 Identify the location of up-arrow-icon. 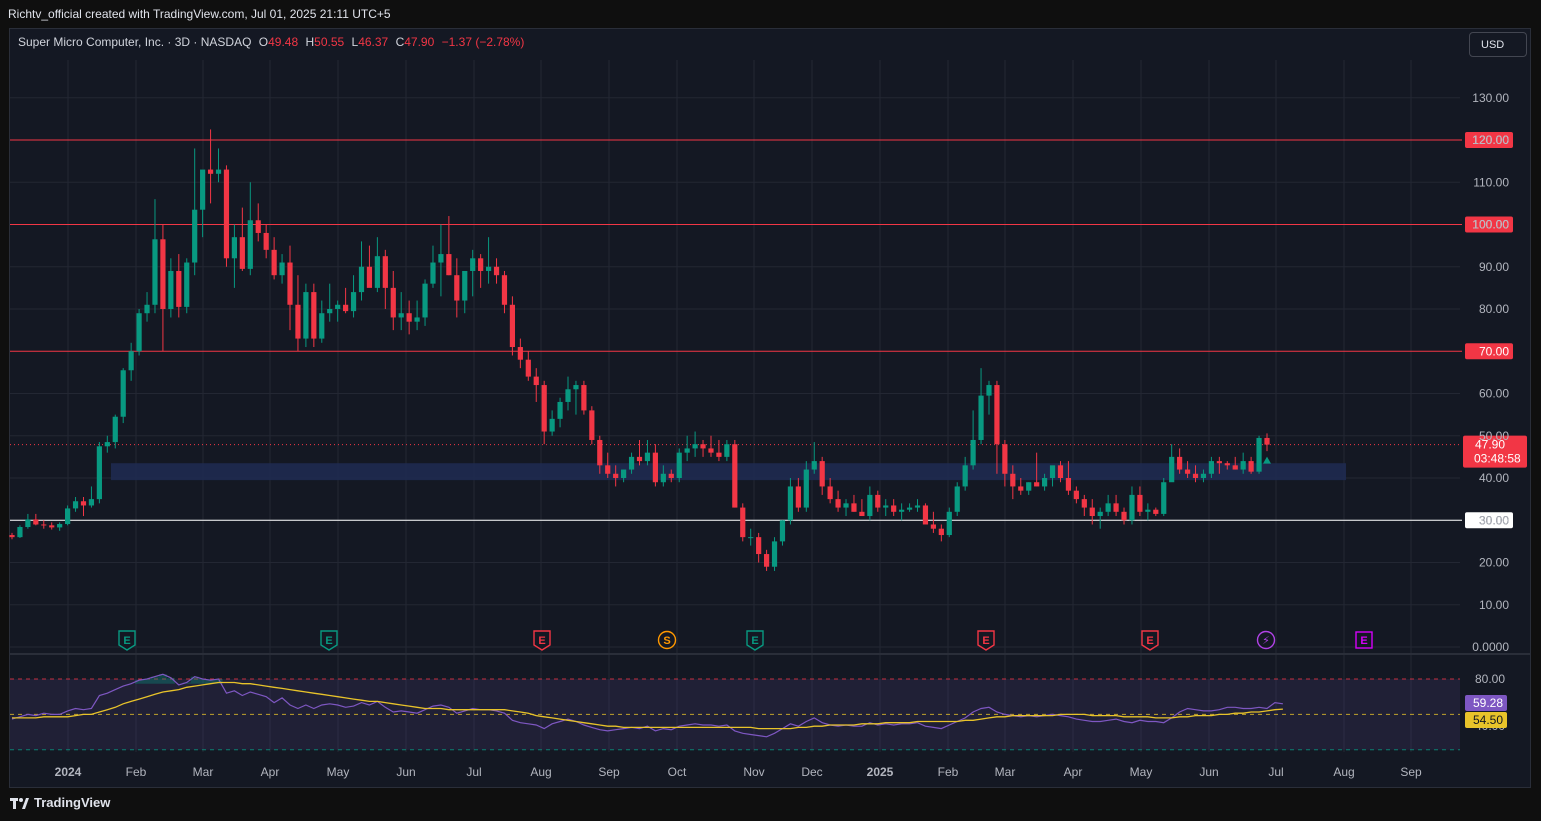
(1267, 460).